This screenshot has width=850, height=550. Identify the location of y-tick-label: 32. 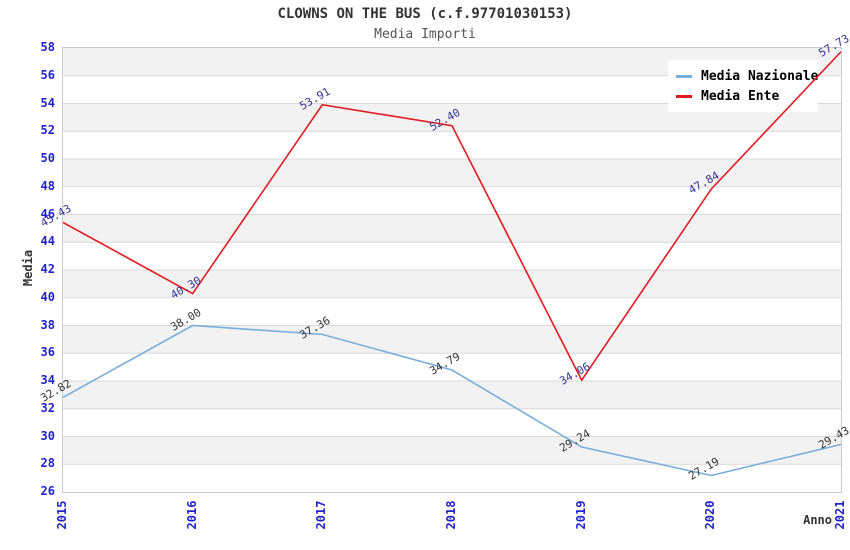
(47, 407).